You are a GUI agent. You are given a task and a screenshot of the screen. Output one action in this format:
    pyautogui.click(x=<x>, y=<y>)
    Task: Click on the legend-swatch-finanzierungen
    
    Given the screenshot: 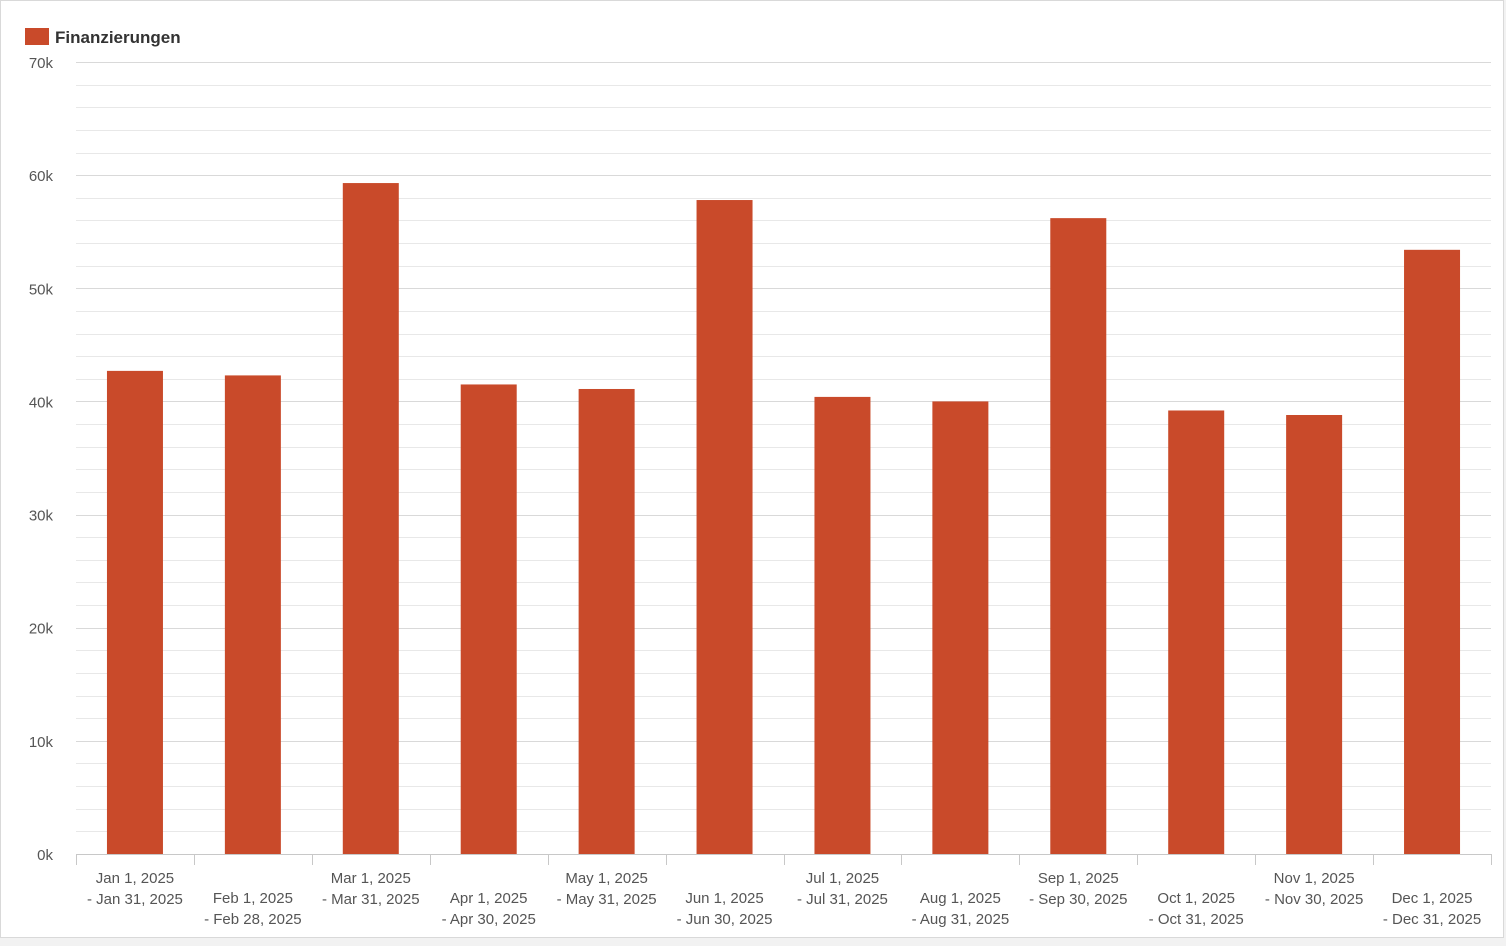 What is the action you would take?
    pyautogui.click(x=37, y=36)
    